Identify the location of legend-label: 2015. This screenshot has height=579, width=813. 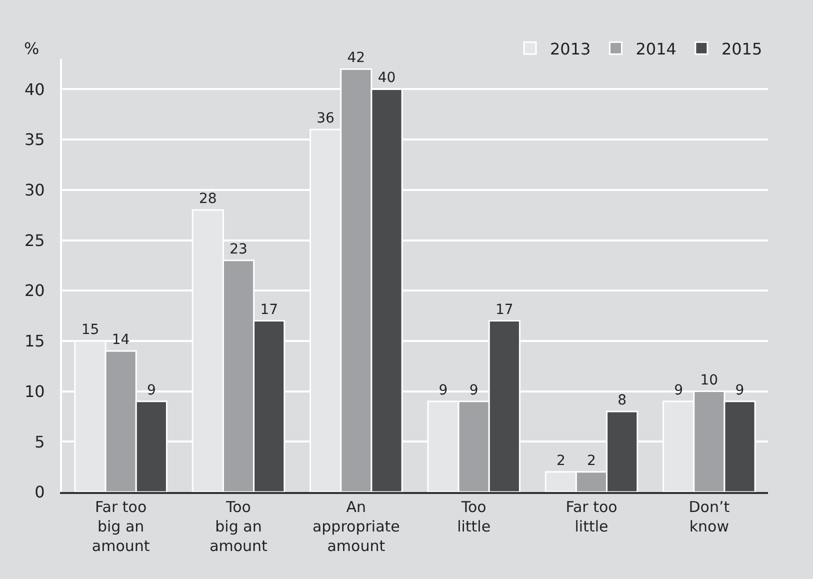
(741, 48).